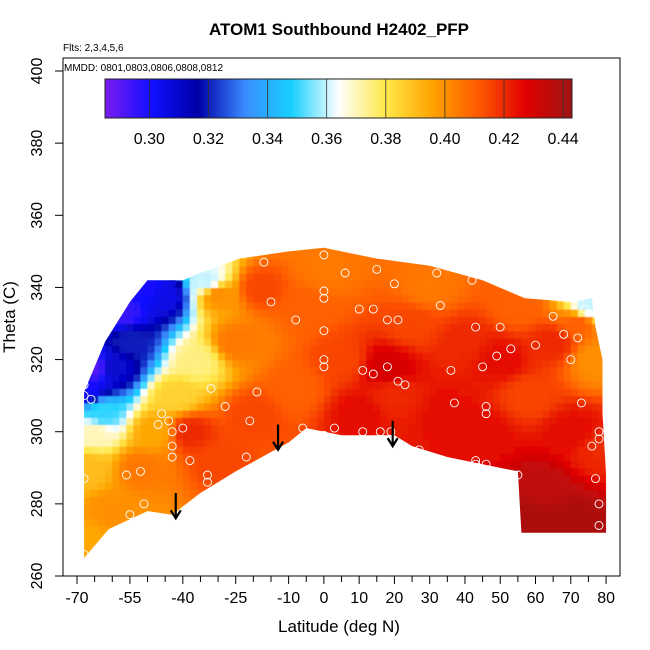  Describe the element at coordinates (339, 29) in the screenshot. I see `chart-title: ATOM1 Southbound H2402_PFP` at that location.